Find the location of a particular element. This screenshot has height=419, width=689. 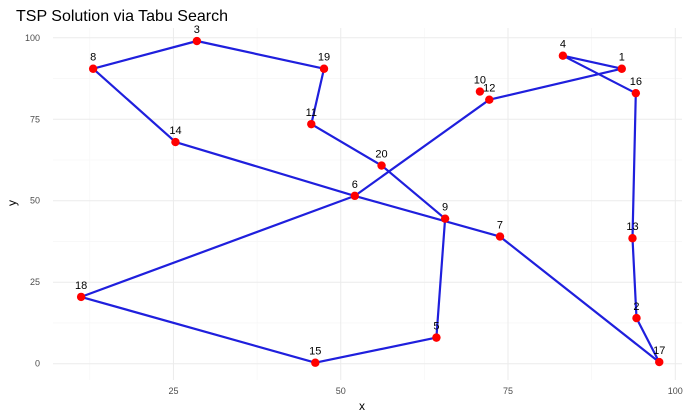

point-label-19: 19 is located at coordinates (324, 58).